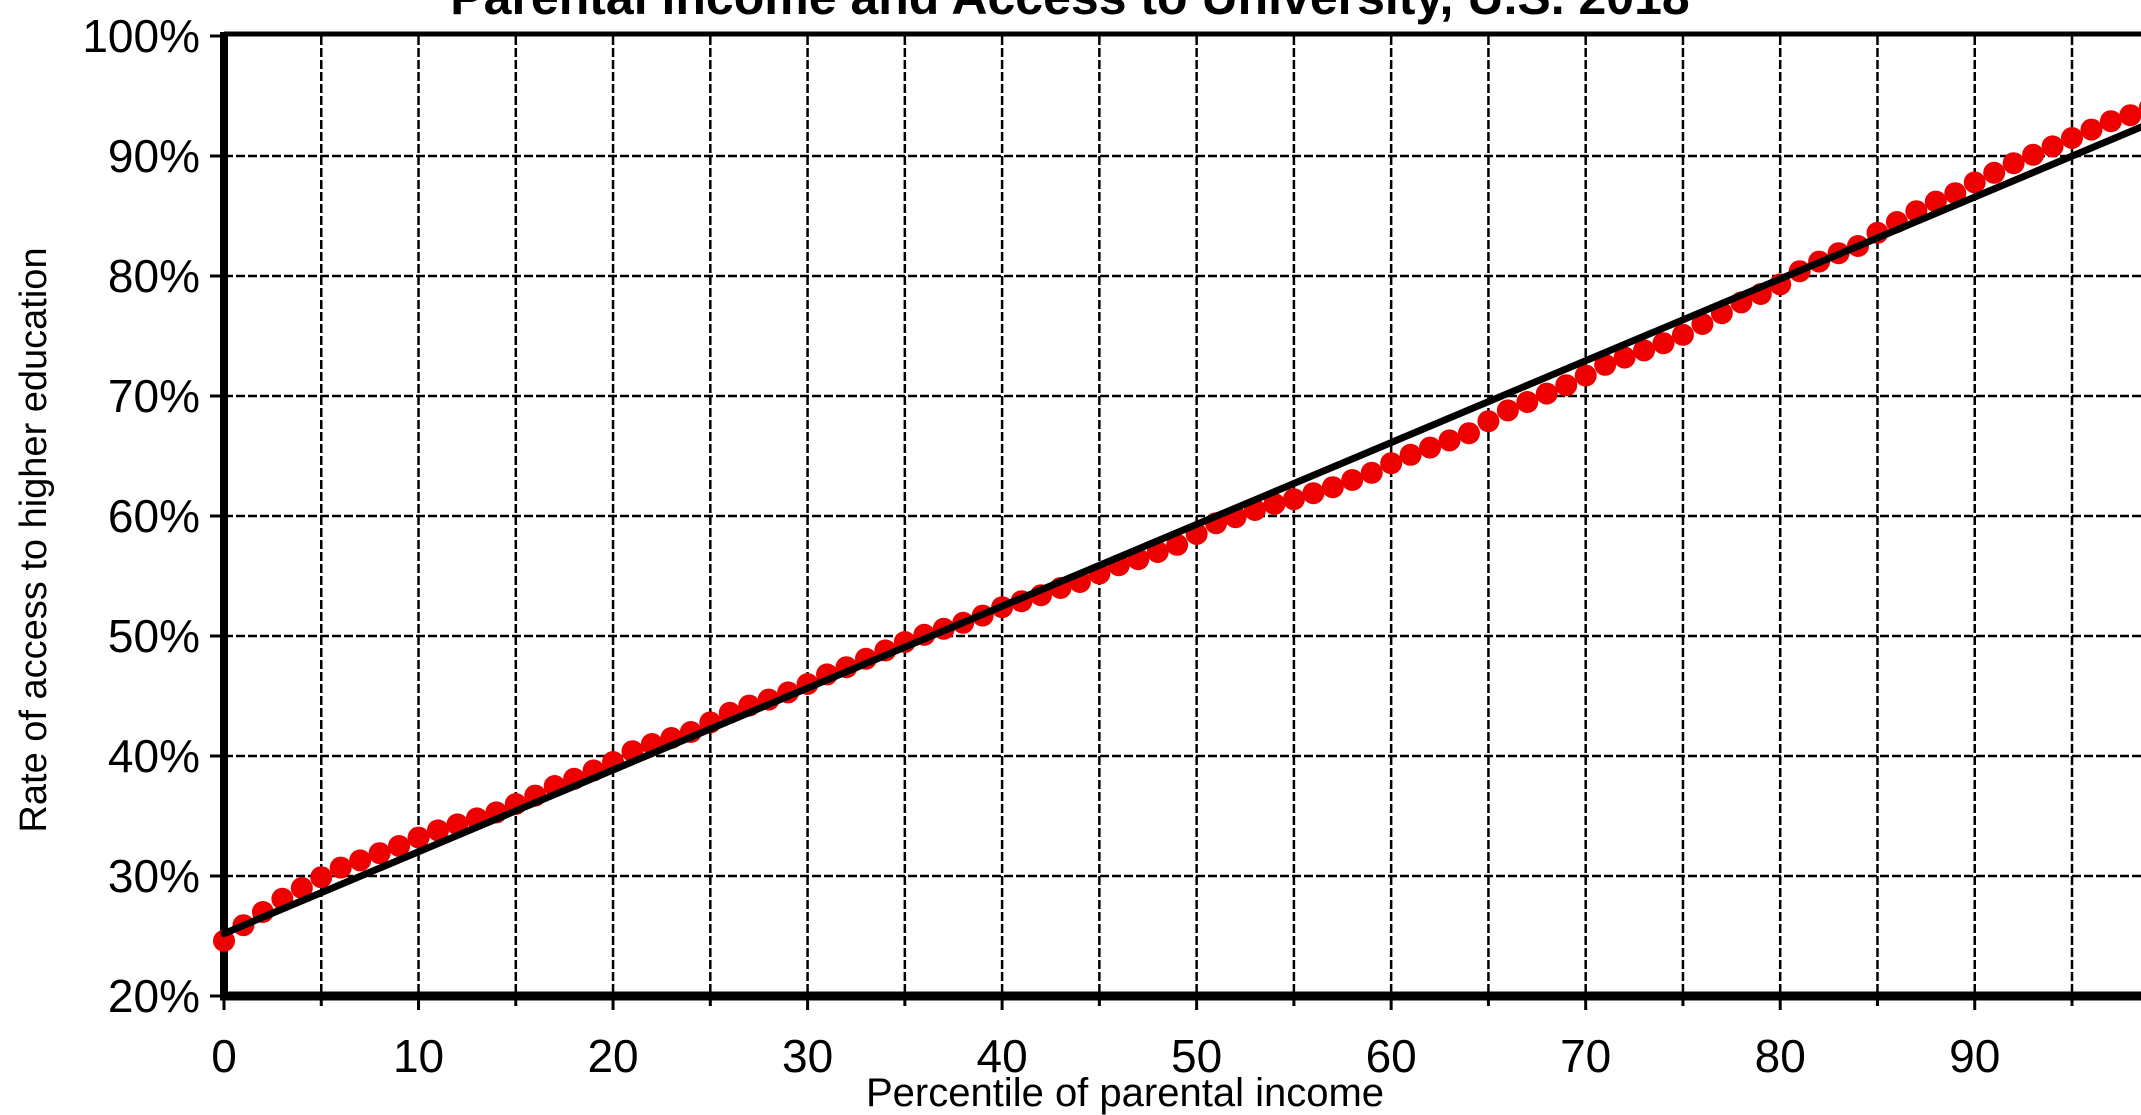 The image size is (2141, 1115). I want to click on y-tick-label-20: 20%, so click(154, 996).